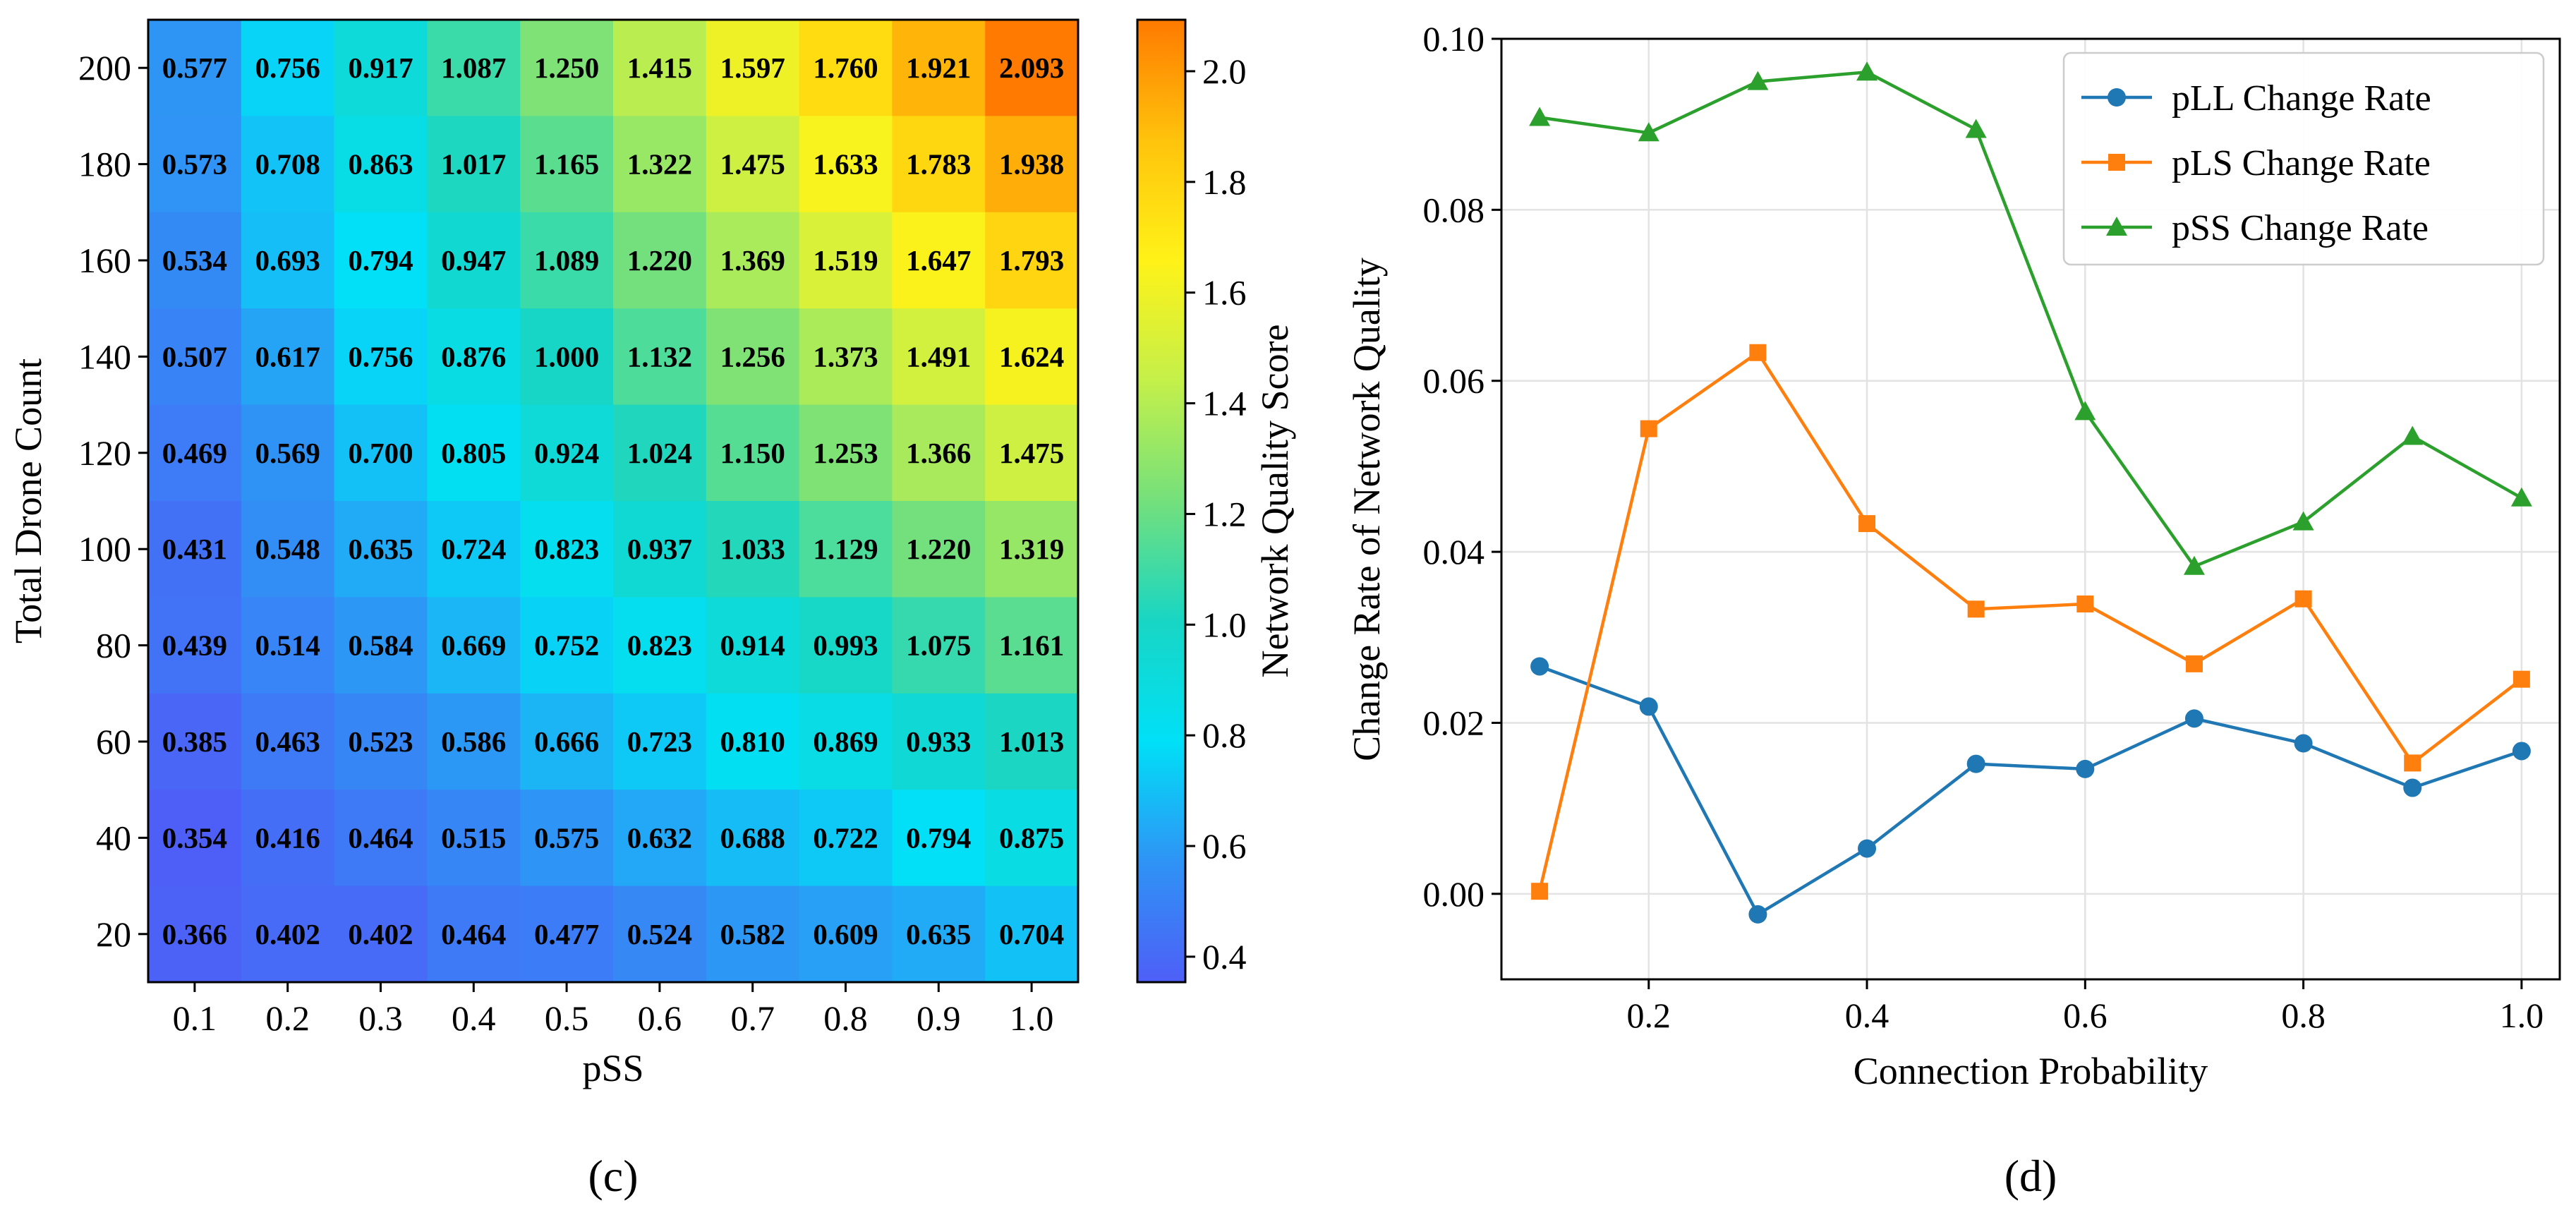 The height and width of the screenshot is (1215, 2576). What do you see at coordinates (1031, 164) in the screenshot?
I see `heatmap-cell-label: 1.938` at bounding box center [1031, 164].